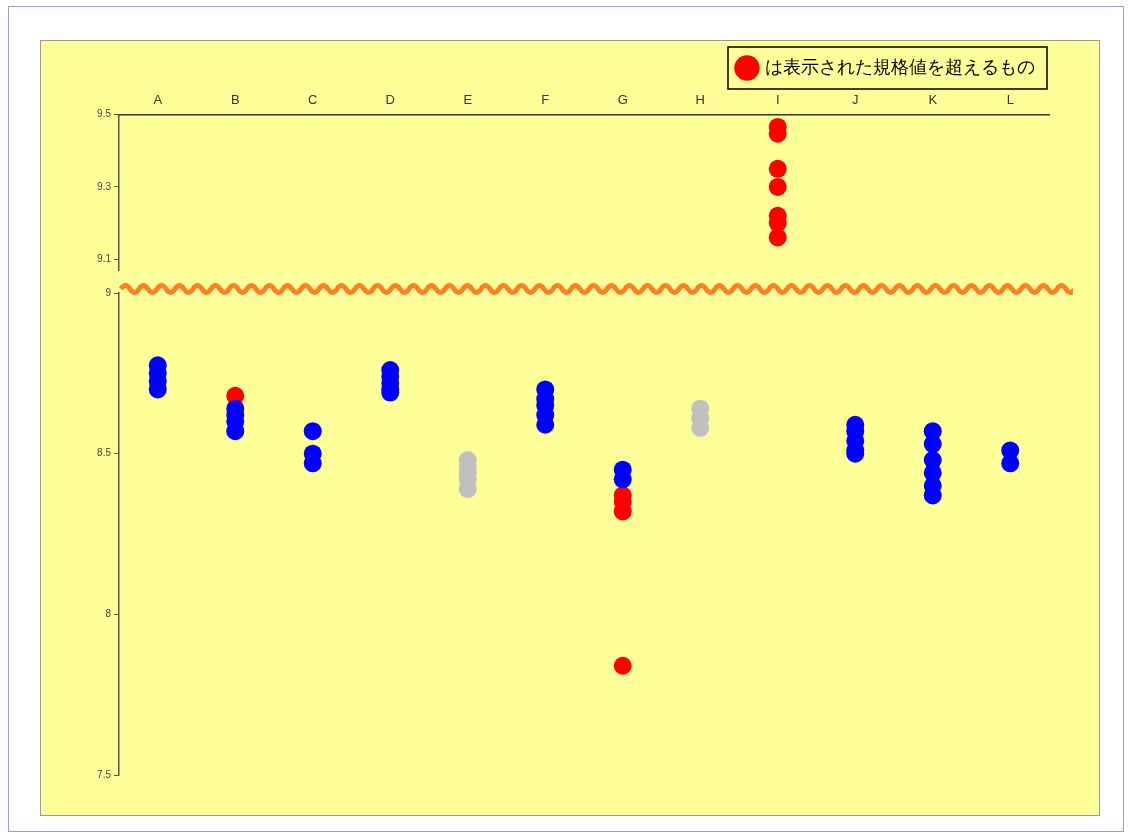 The height and width of the screenshot is (838, 1130). I want to click on x-tick-label: C, so click(313, 100).